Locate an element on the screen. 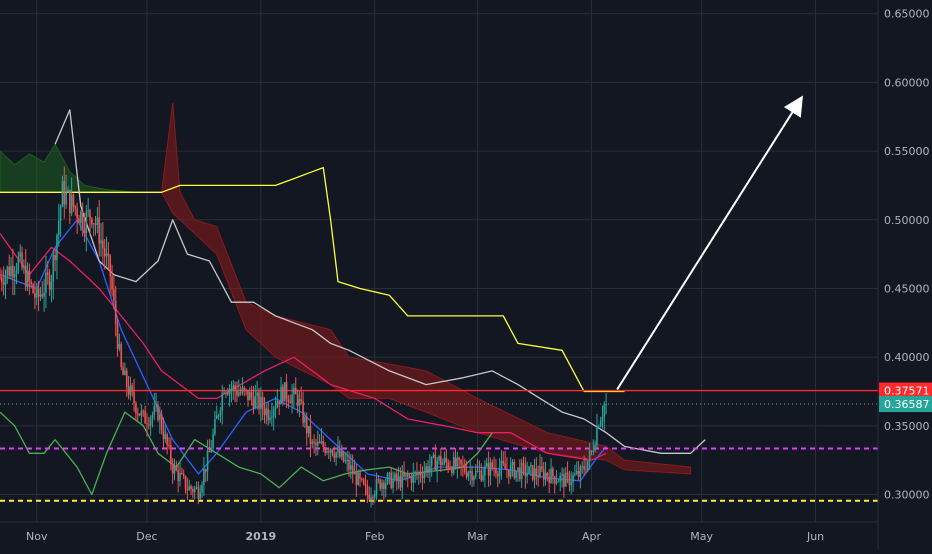  price-tick-label: 0.50000 is located at coordinates (907, 220).